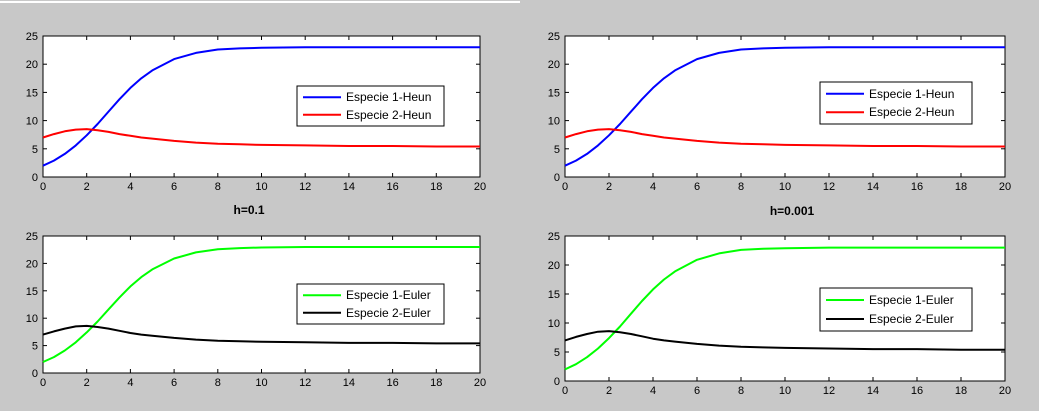 The width and height of the screenshot is (1039, 416). Describe the element at coordinates (792, 211) in the screenshot. I see `panel-title: h=0.001` at that location.